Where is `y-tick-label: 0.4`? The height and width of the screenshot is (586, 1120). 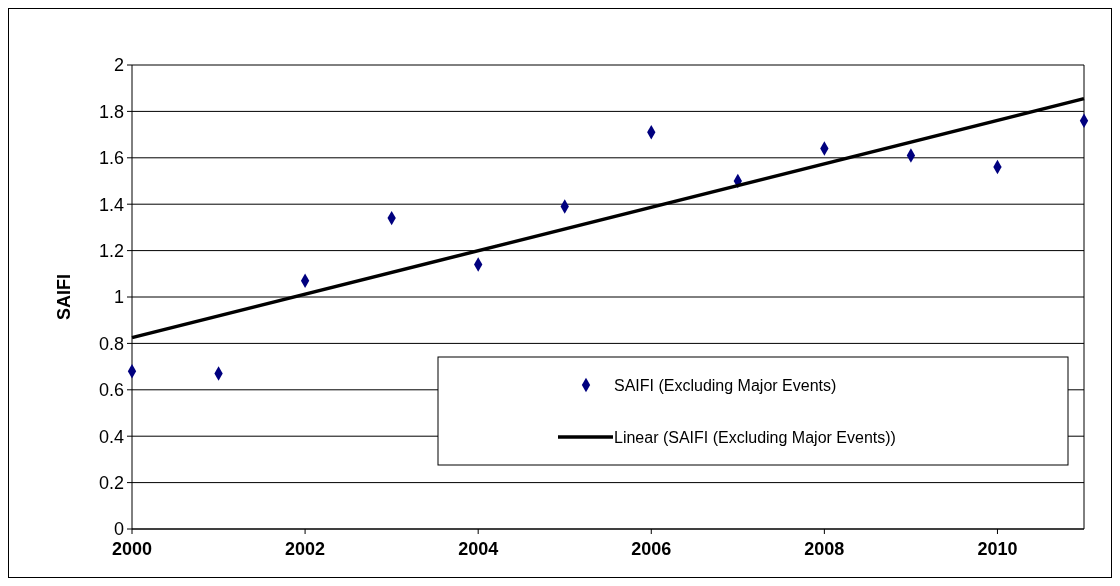
y-tick-label: 0.4 is located at coordinates (111, 436).